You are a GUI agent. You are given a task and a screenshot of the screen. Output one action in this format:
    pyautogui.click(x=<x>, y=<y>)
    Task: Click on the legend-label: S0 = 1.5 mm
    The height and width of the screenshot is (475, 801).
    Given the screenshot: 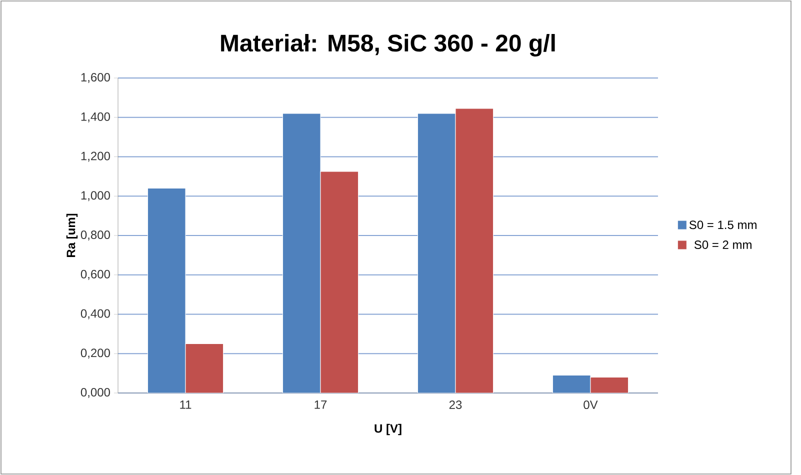 What is the action you would take?
    pyautogui.click(x=722, y=225)
    